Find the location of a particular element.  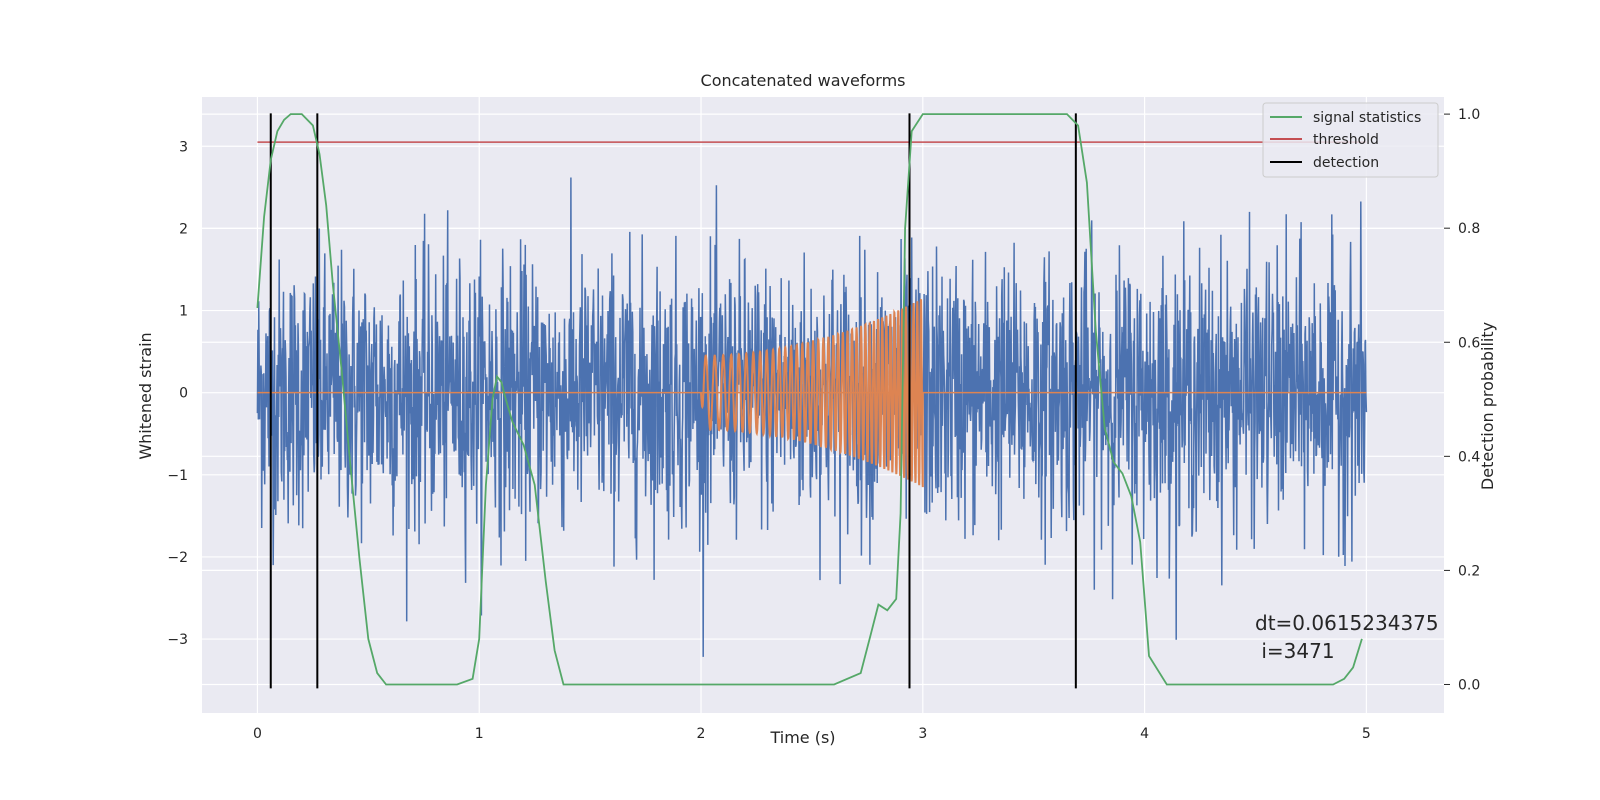

chart-title: Concatenated waveforms is located at coordinates (803, 80).